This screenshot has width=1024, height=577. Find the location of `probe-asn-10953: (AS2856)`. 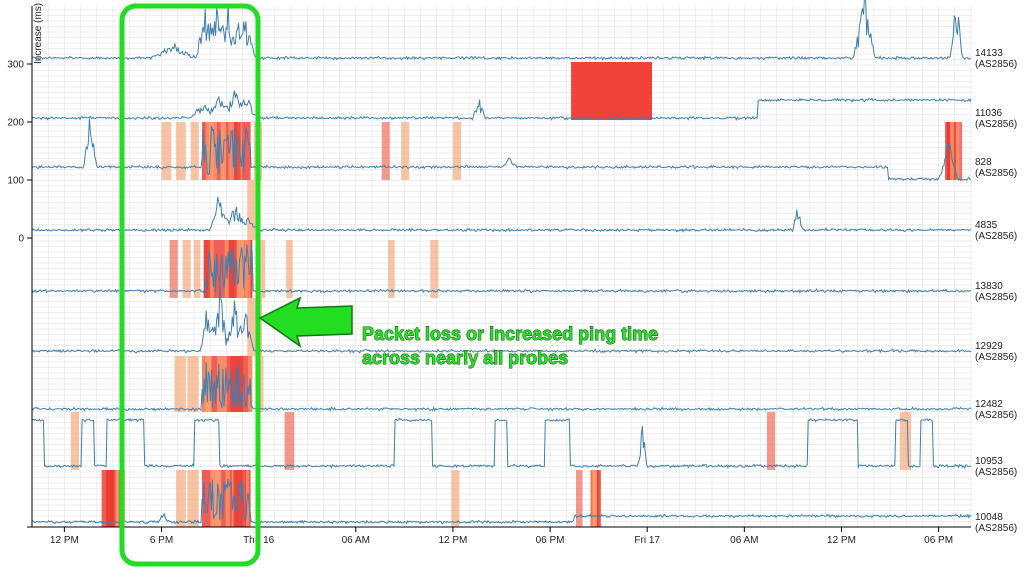

probe-asn-10953: (AS2856) is located at coordinates (996, 472).